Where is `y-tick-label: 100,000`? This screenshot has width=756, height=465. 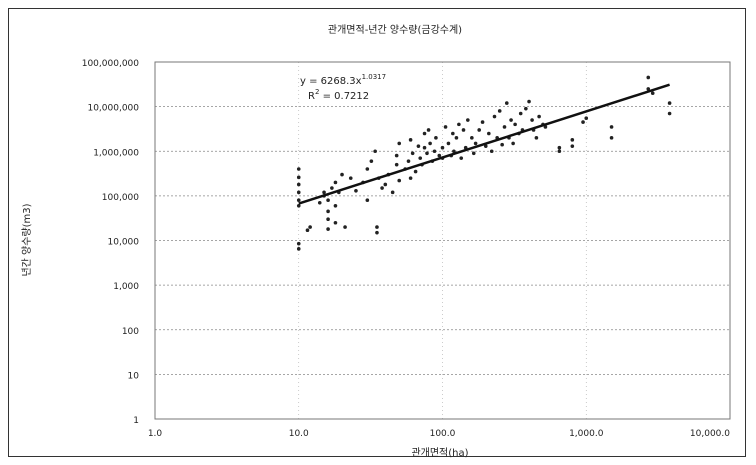 y-tick-label: 100,000 is located at coordinates (120, 198).